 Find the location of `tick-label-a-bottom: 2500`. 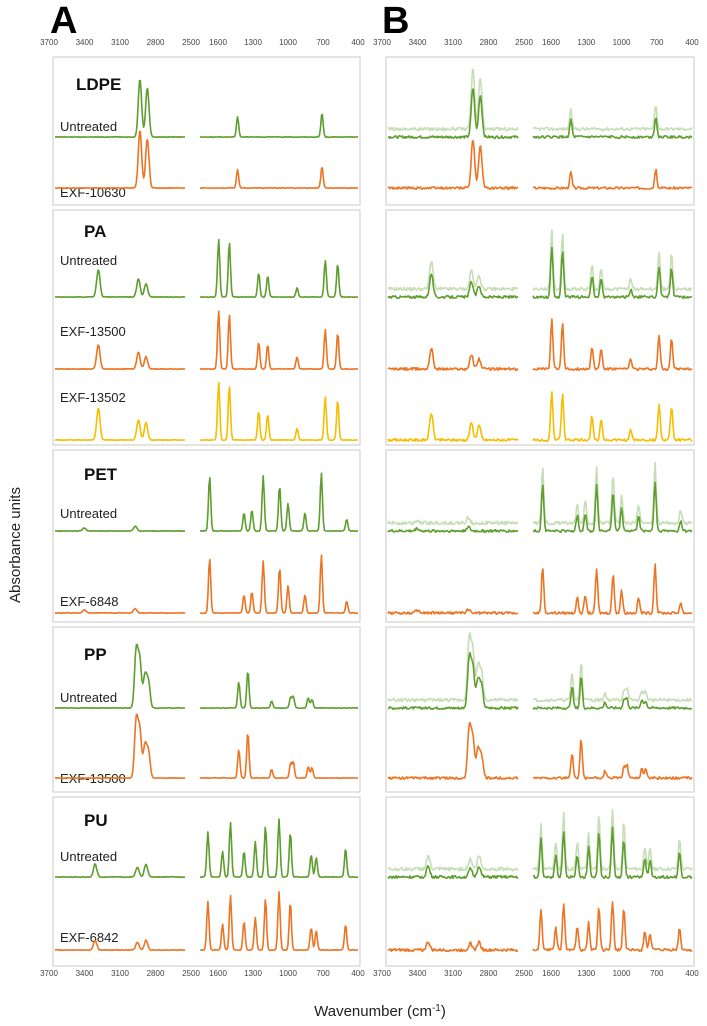

tick-label-a-bottom: 2500 is located at coordinates (191, 973).